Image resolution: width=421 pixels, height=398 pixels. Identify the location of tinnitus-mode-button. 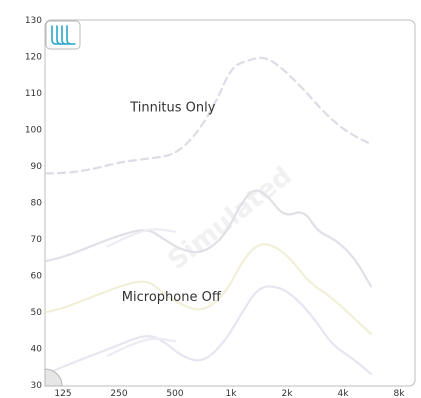
(63, 35).